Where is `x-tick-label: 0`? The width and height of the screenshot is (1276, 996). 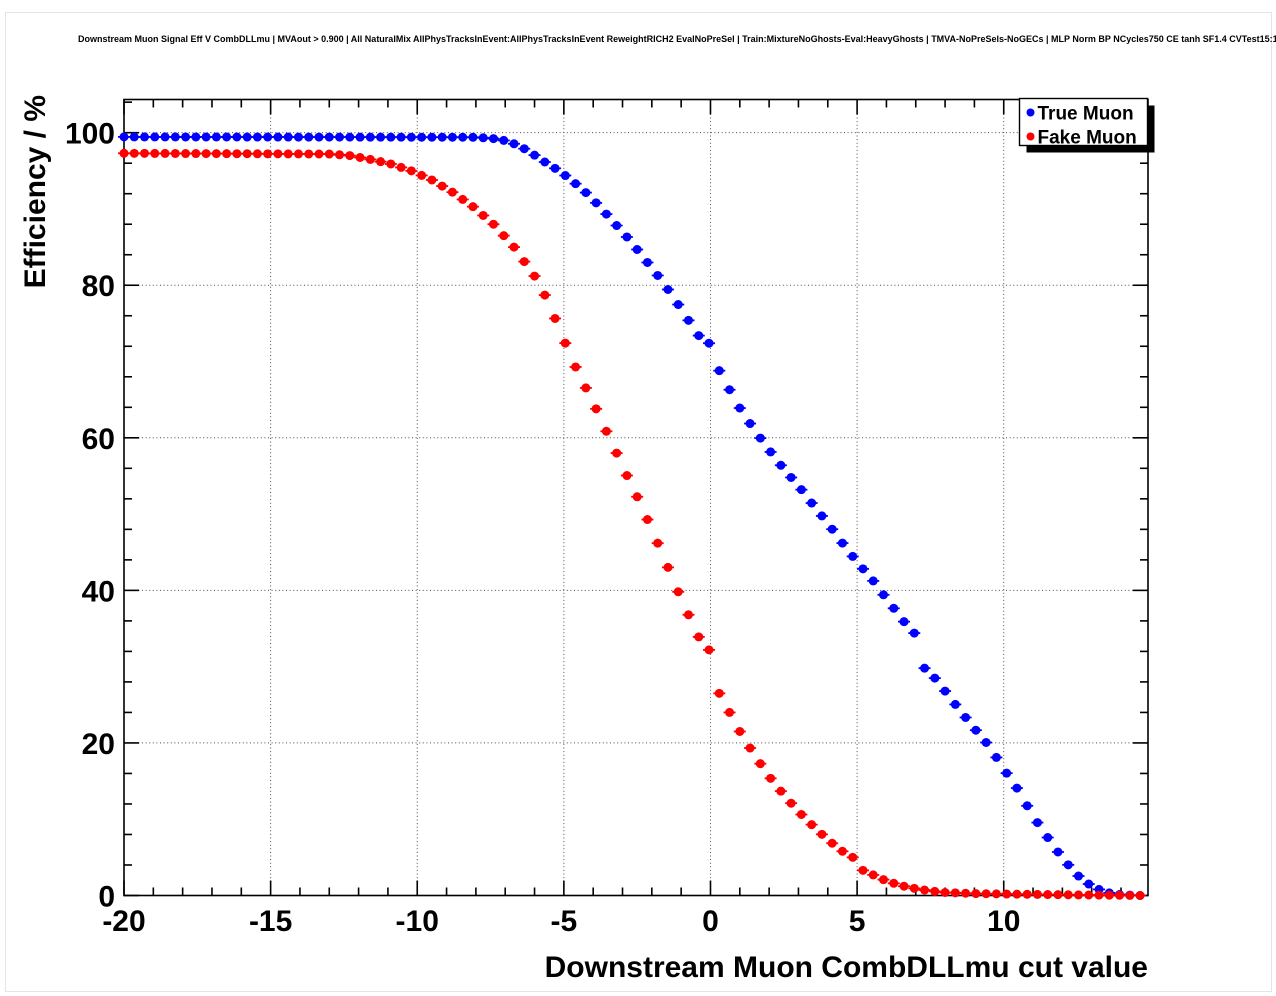 x-tick-label: 0 is located at coordinates (710, 921).